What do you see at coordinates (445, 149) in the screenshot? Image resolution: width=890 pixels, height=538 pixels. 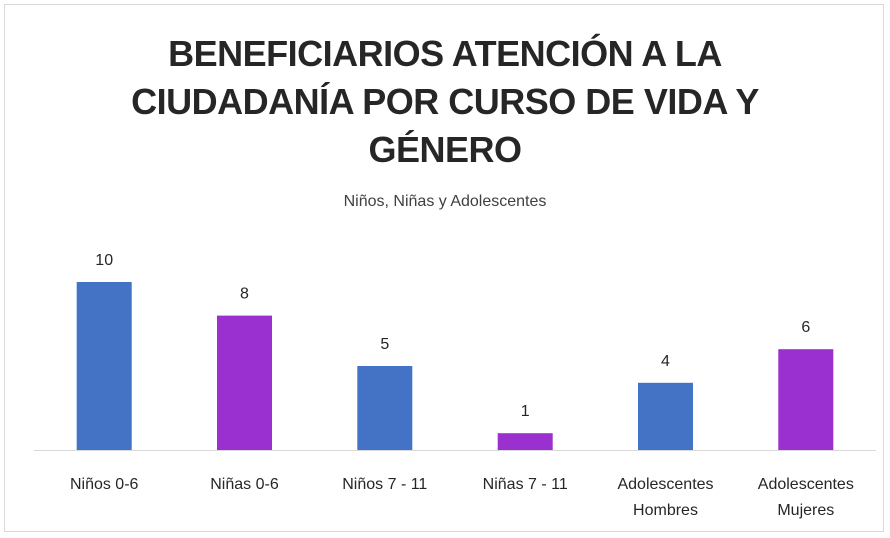 I see `chart-title-line-3: GÉNERO` at bounding box center [445, 149].